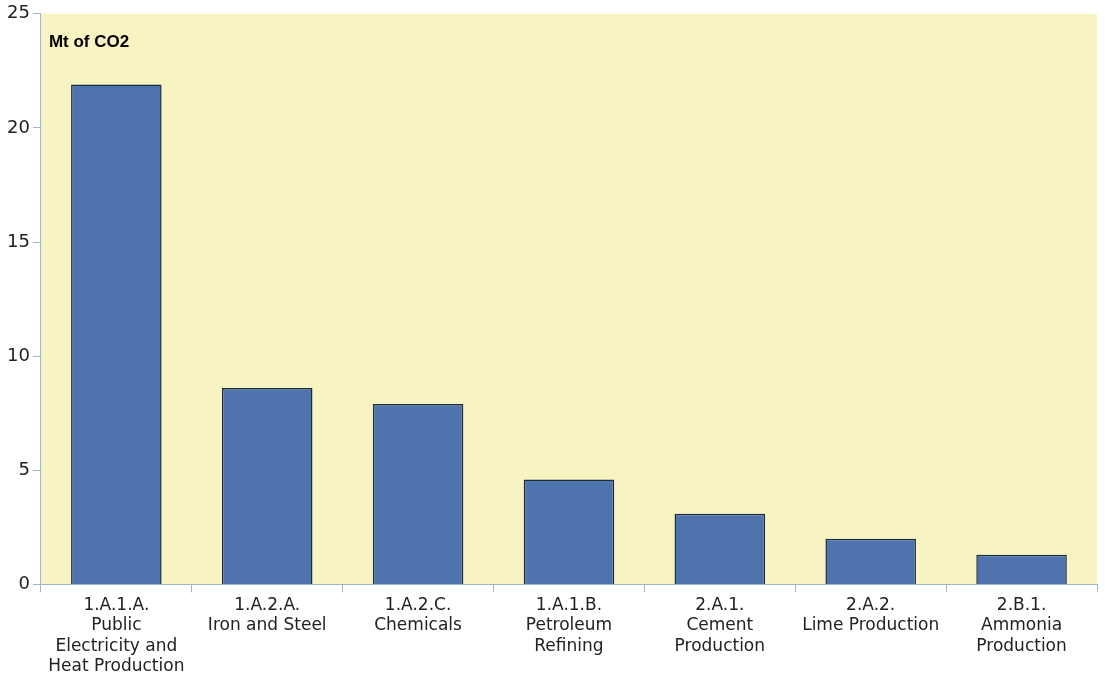 This screenshot has height=684, width=1105. What do you see at coordinates (418, 614) in the screenshot?
I see `x-tick-label: 1.A.2.C. Chemicals` at bounding box center [418, 614].